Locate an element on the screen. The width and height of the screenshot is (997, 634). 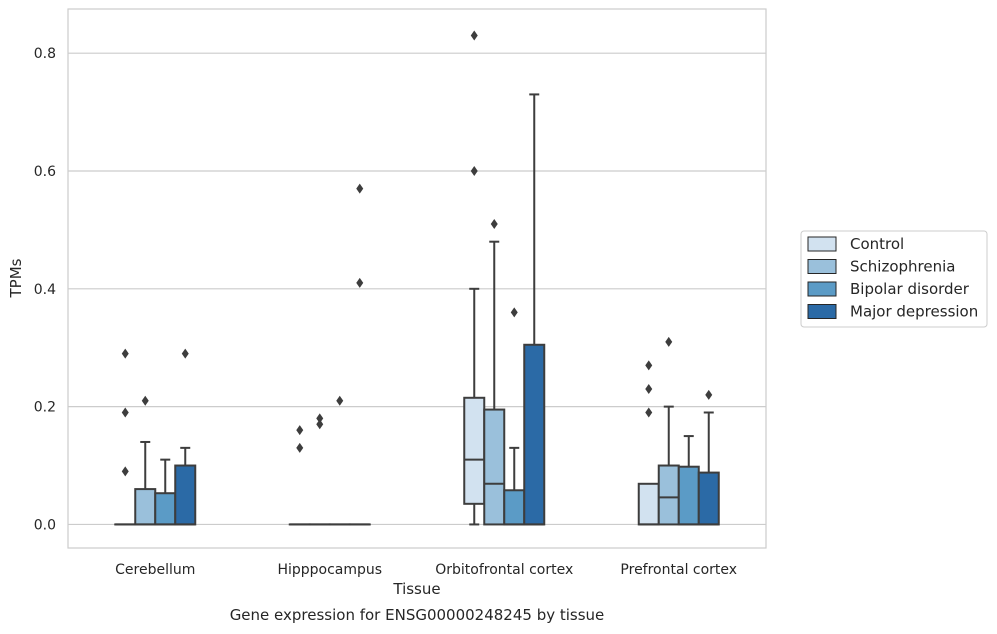
legend-label: Schizophrenia is located at coordinates (902, 267).